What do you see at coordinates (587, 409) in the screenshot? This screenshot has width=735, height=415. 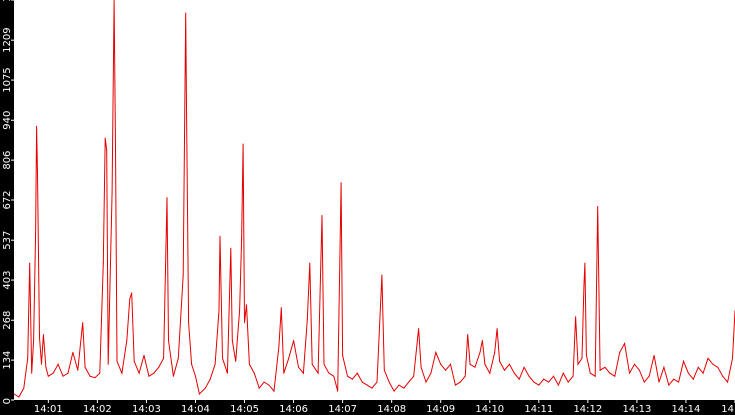 I see `x-tick-label: 14:12` at bounding box center [587, 409].